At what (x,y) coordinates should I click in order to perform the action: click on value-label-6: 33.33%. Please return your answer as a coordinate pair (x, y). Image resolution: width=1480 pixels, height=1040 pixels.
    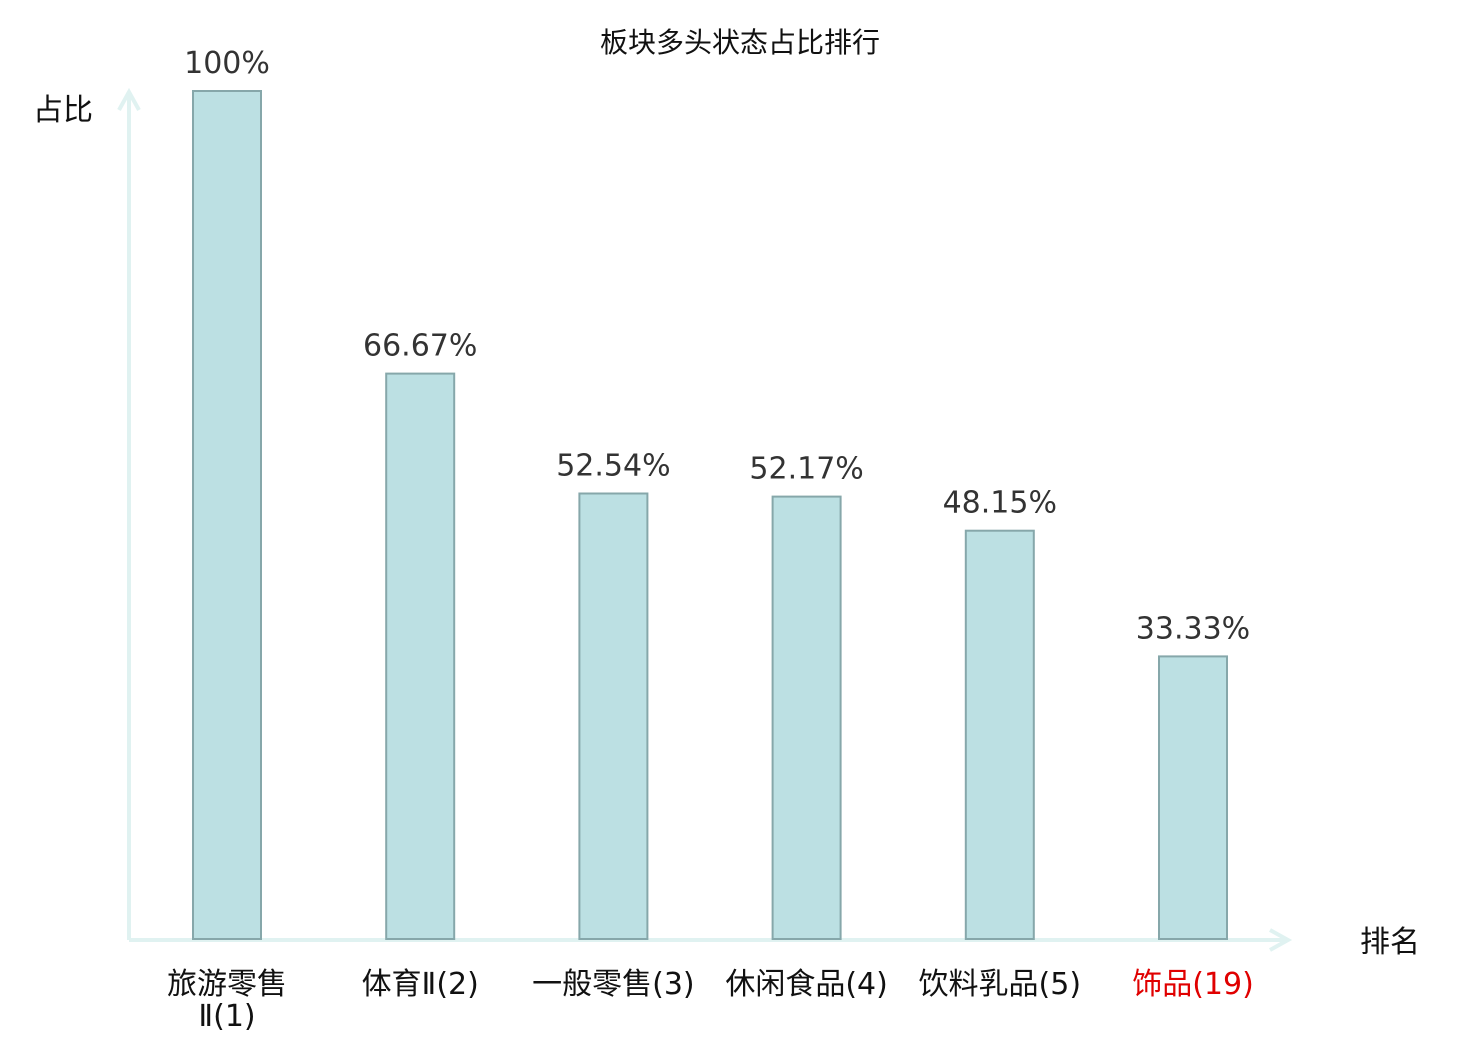
    Looking at the image, I should click on (1193, 628).